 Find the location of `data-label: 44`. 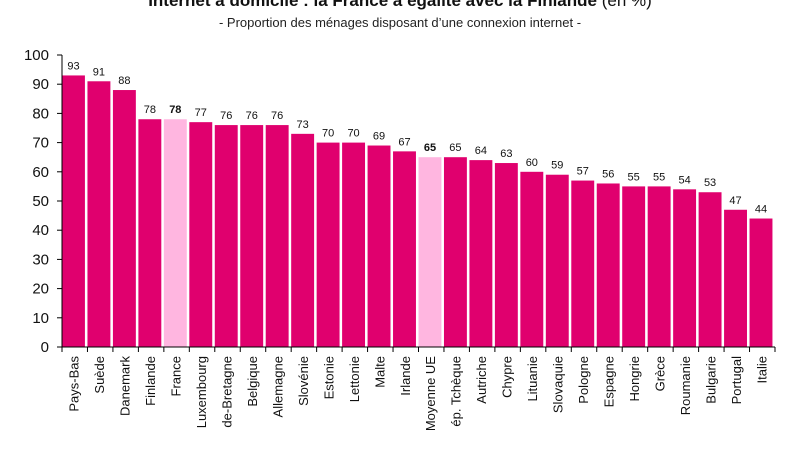

data-label: 44 is located at coordinates (761, 210).